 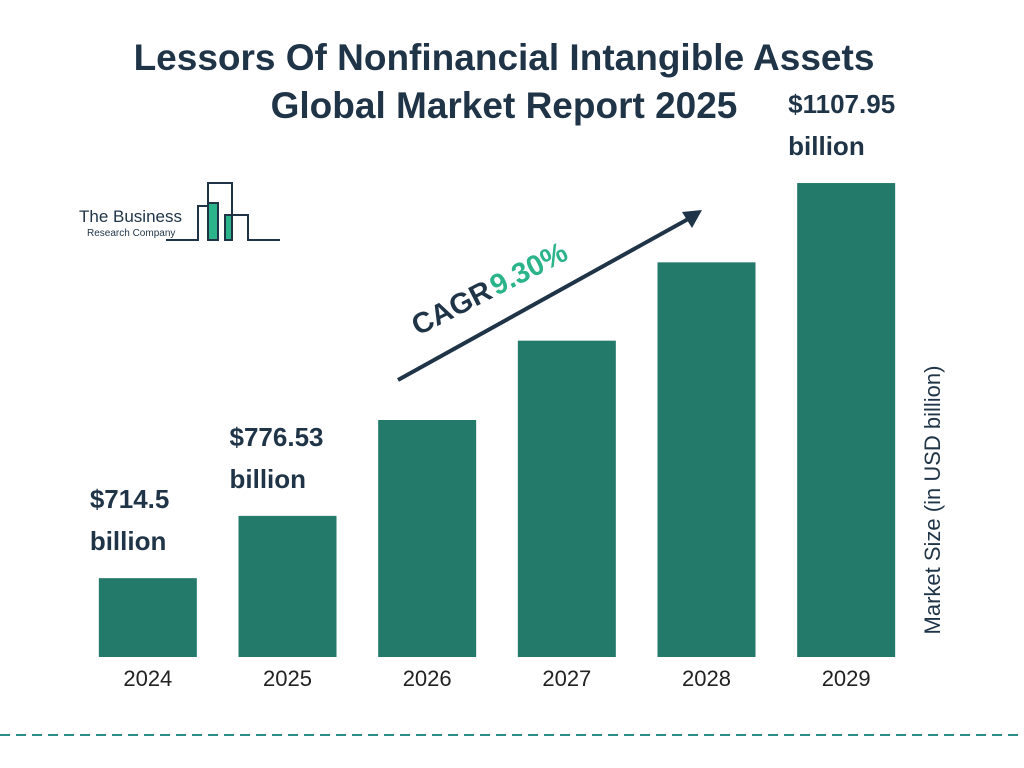 I want to click on cagr-arrow, so click(x=544, y=299).